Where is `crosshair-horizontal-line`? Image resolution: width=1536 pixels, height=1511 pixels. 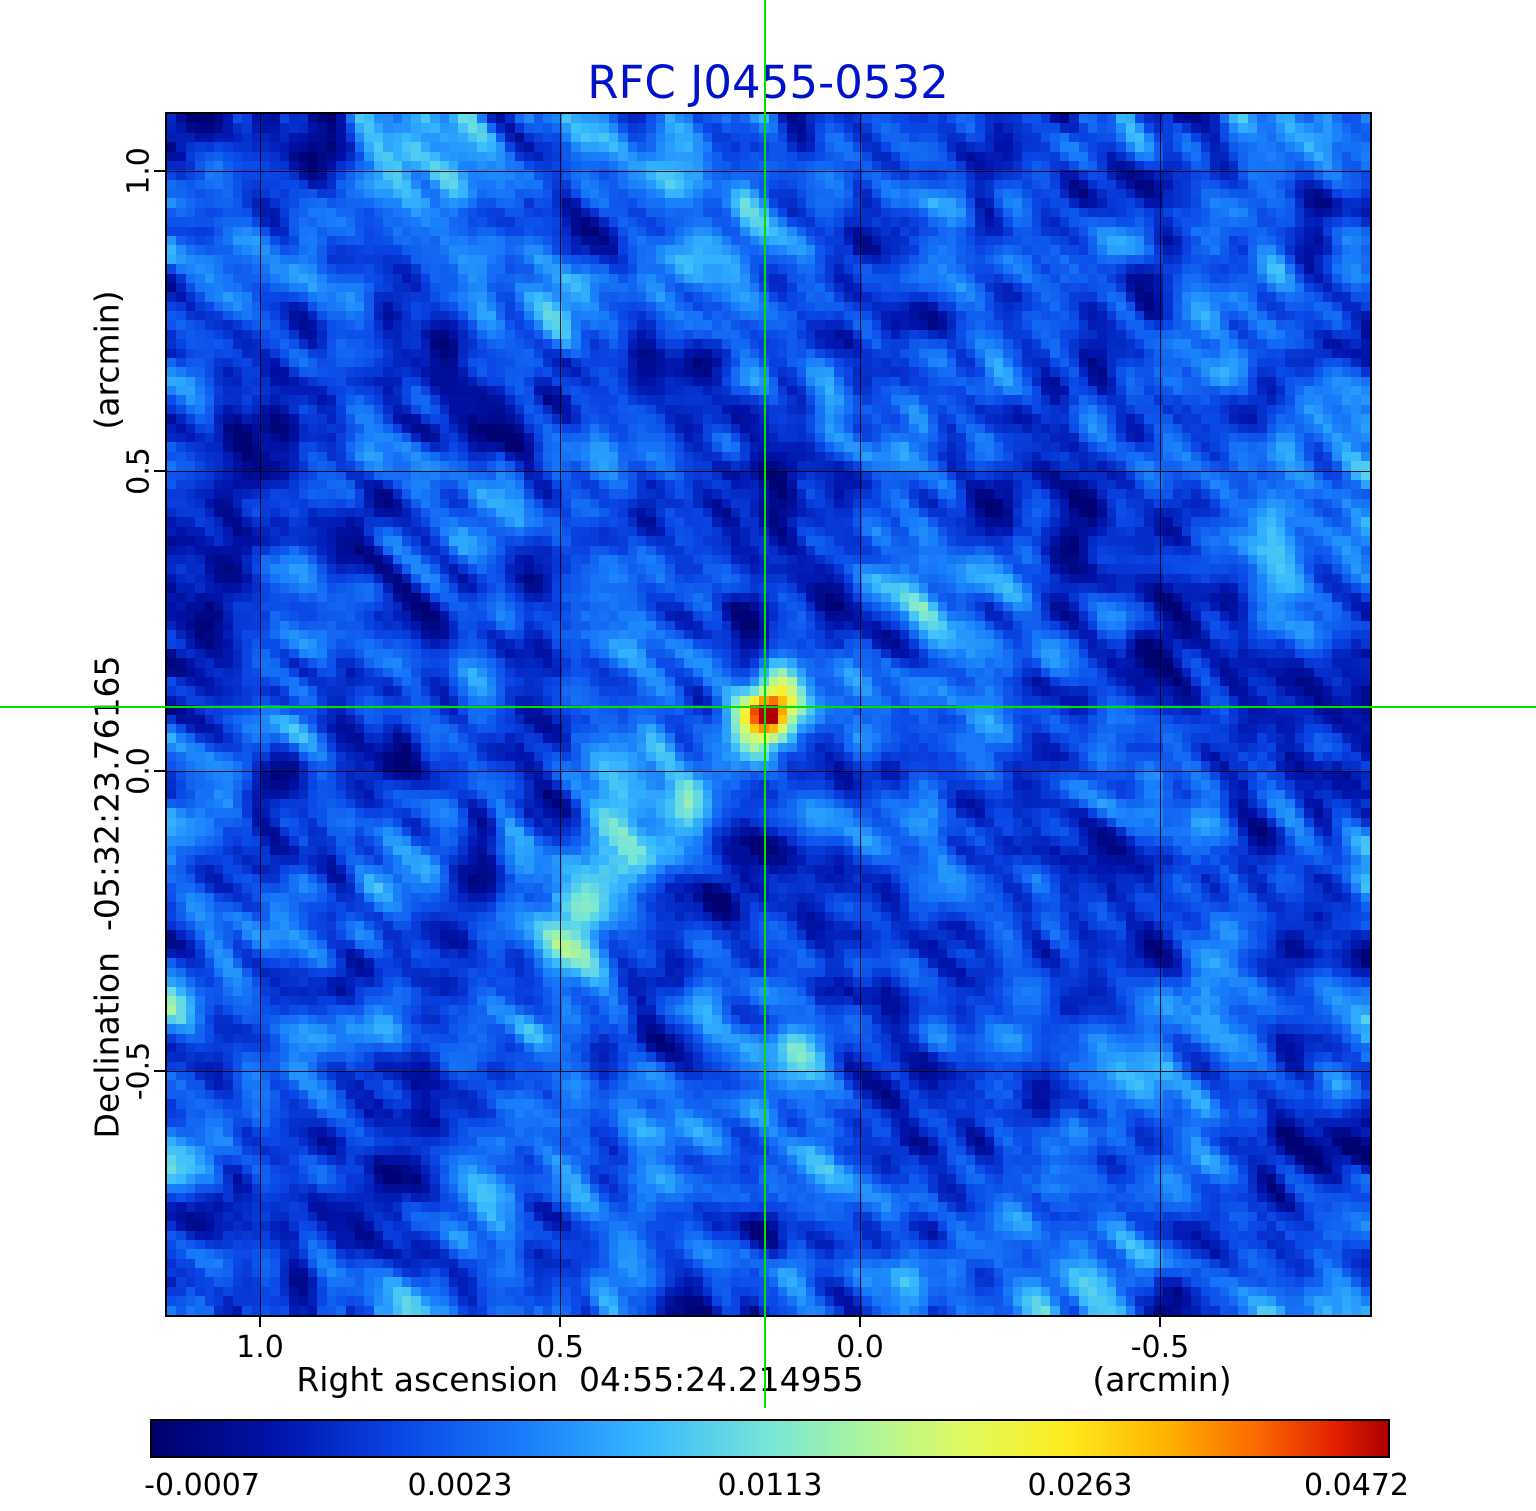 crosshair-horizontal-line is located at coordinates (768, 706).